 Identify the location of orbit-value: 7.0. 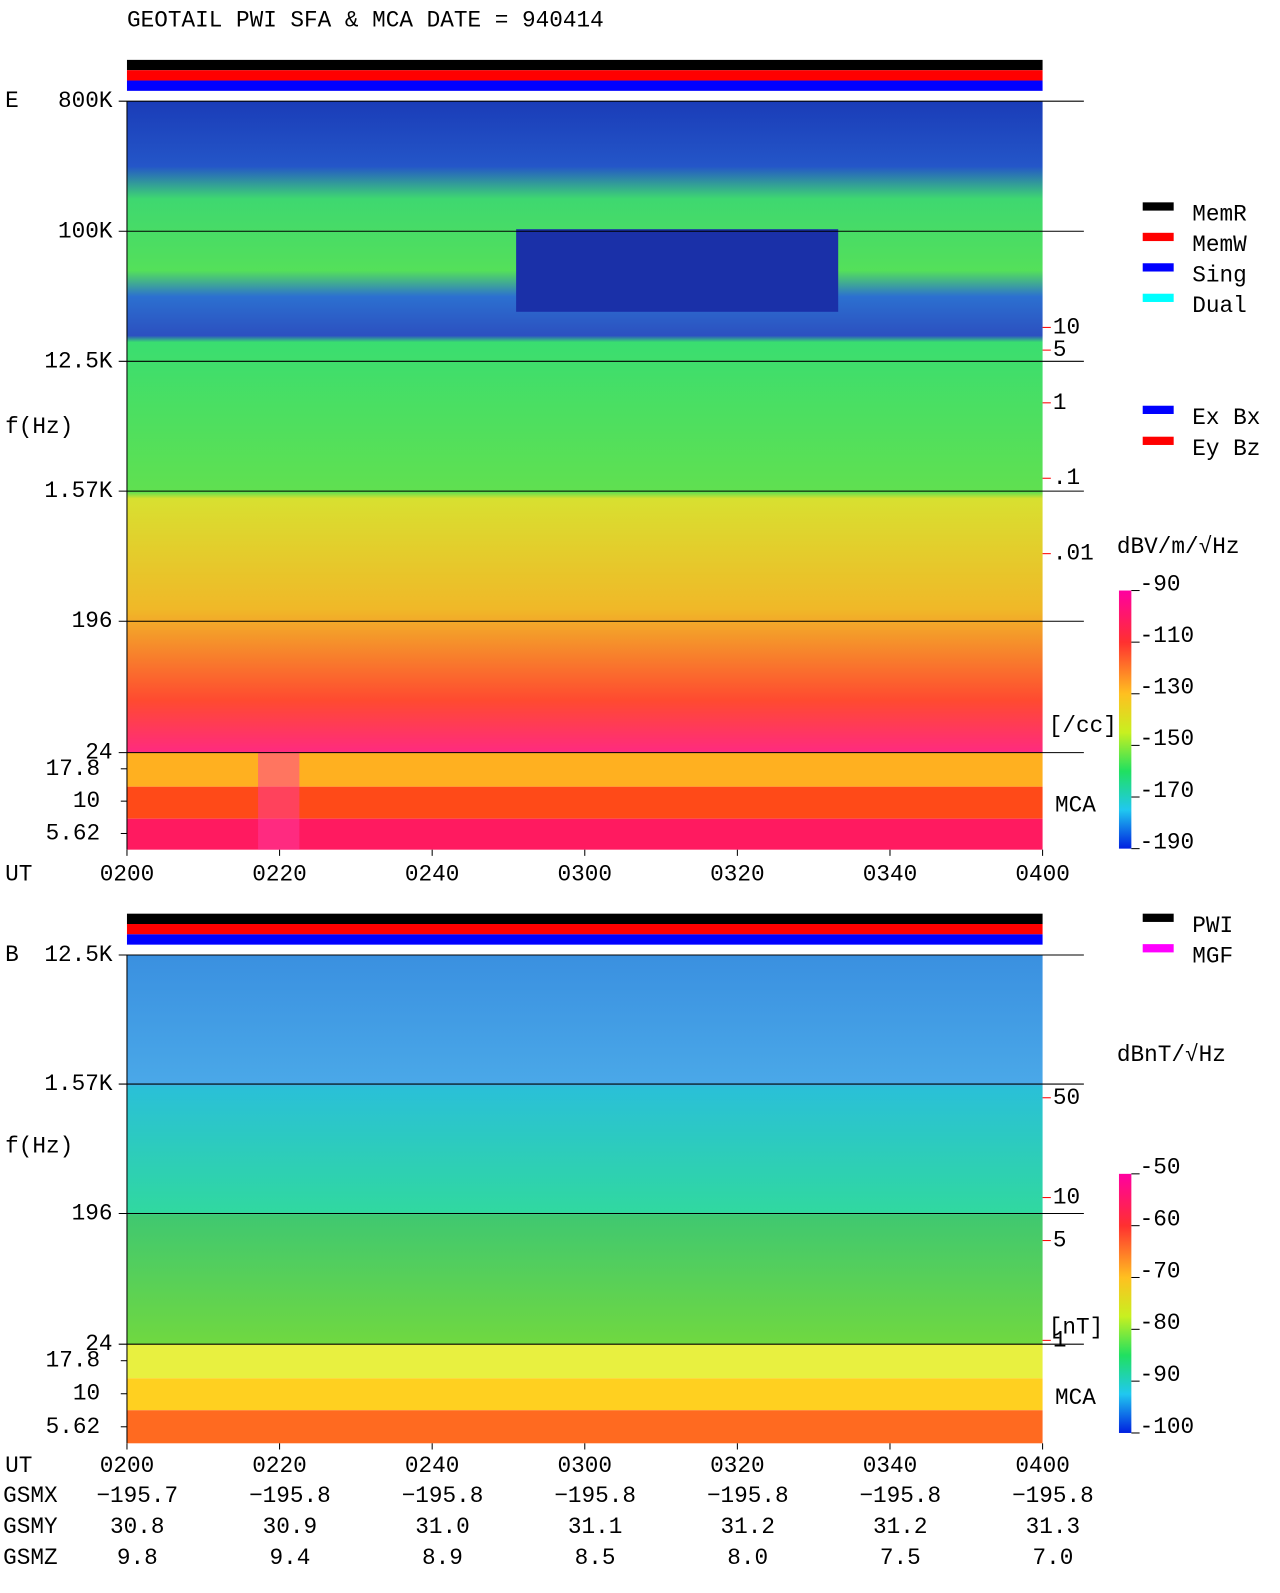
(1052, 1558).